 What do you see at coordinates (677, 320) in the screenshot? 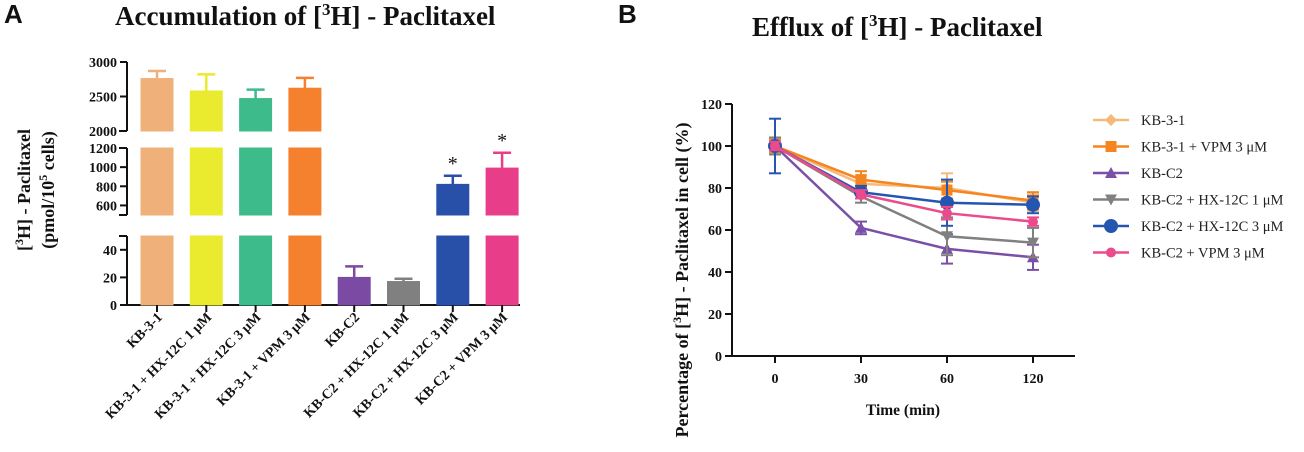
I see `y-axis-label-sup-b: 3` at bounding box center [677, 320].